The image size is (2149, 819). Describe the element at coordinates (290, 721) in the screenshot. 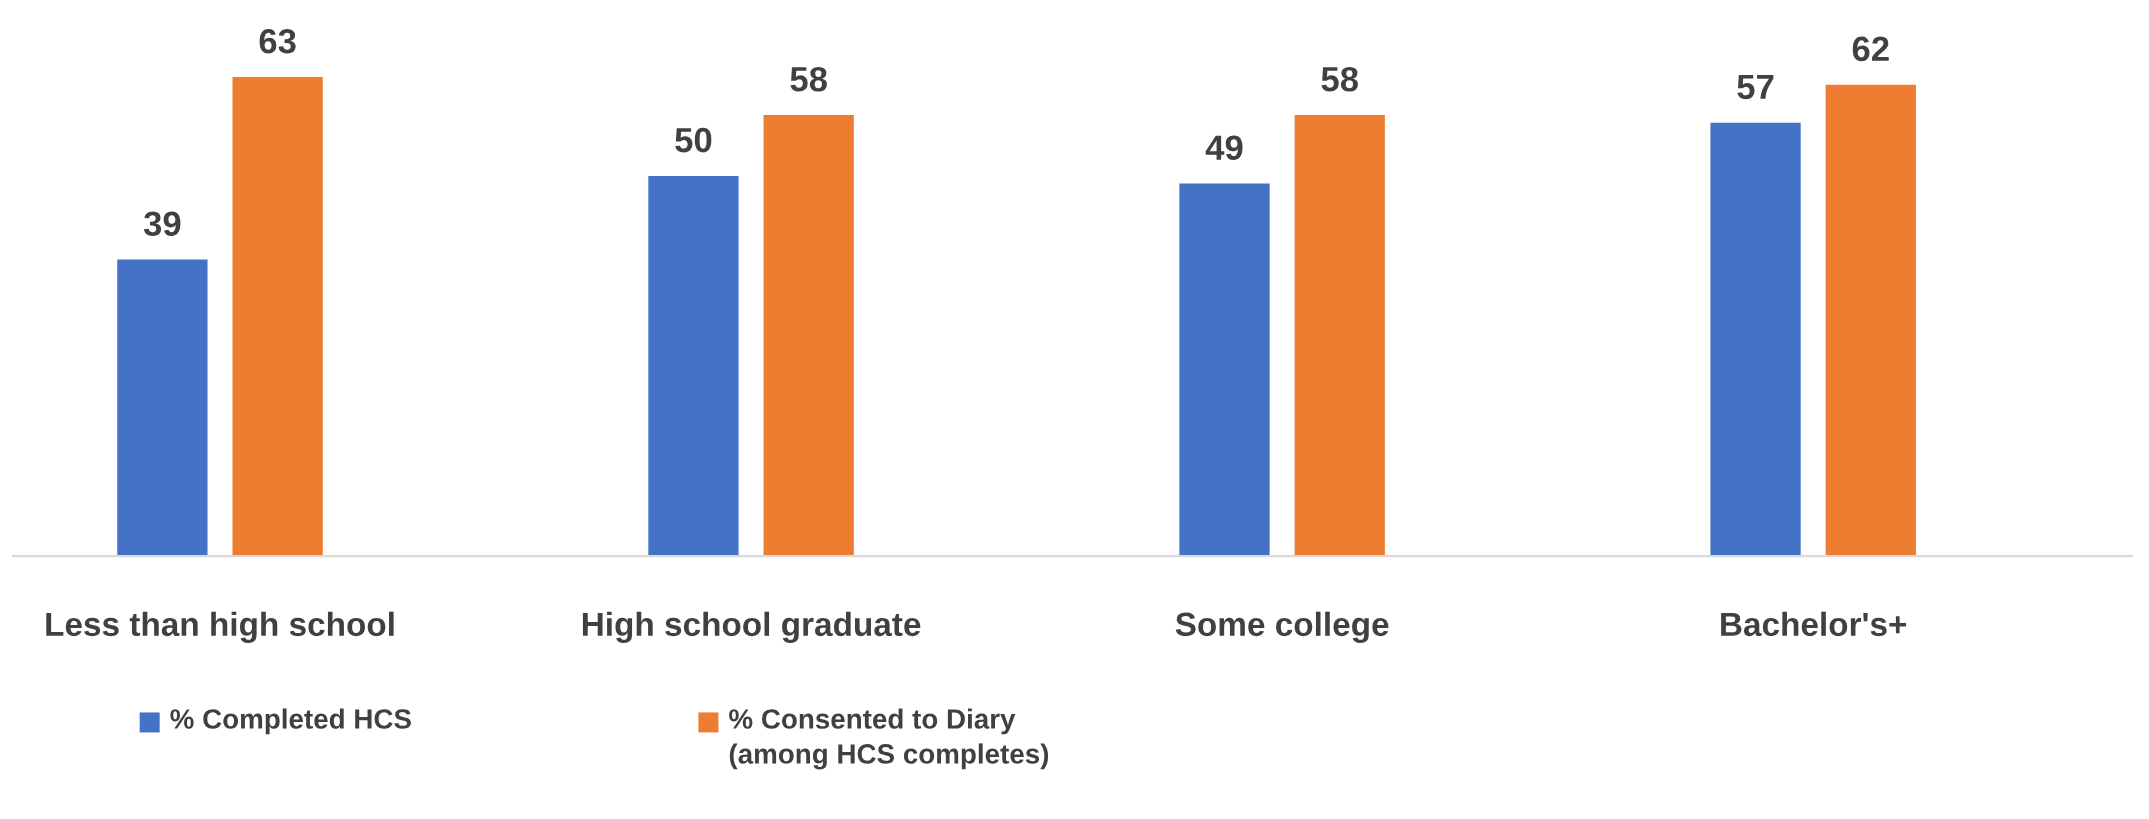

I see `legend-label: % Completed HCS` at that location.